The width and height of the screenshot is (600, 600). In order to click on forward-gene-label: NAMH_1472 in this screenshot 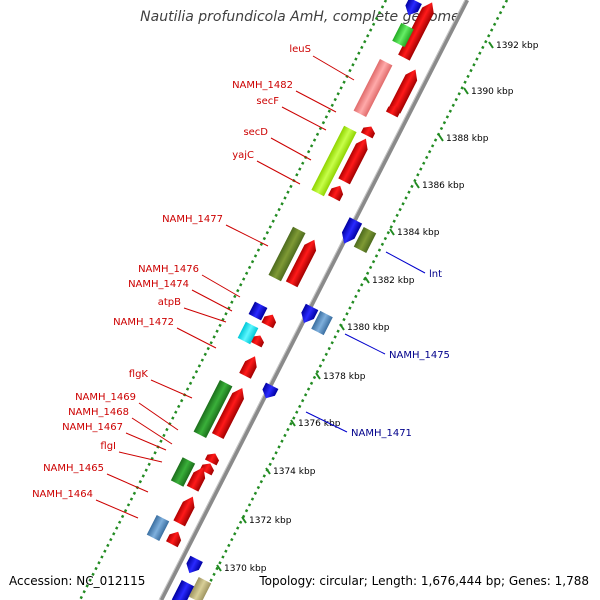, I will do `click(143, 322)`.